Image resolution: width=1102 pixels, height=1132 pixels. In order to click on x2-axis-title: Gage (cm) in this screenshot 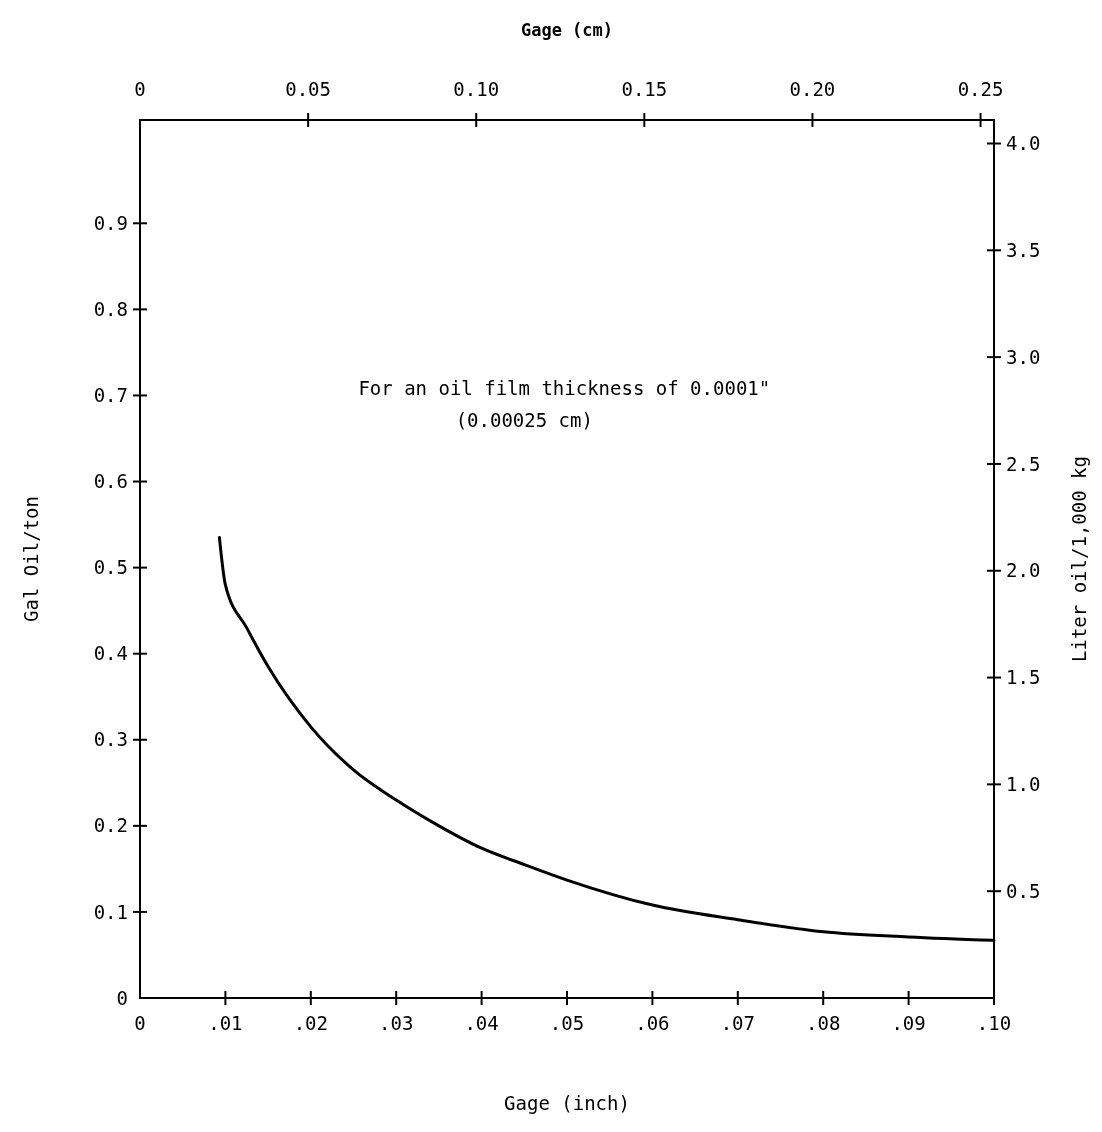, I will do `click(567, 30)`.